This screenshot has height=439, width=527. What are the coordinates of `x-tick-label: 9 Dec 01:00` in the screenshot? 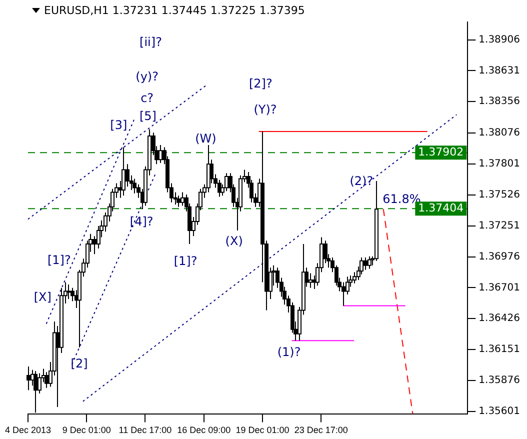 It's located at (86, 430).